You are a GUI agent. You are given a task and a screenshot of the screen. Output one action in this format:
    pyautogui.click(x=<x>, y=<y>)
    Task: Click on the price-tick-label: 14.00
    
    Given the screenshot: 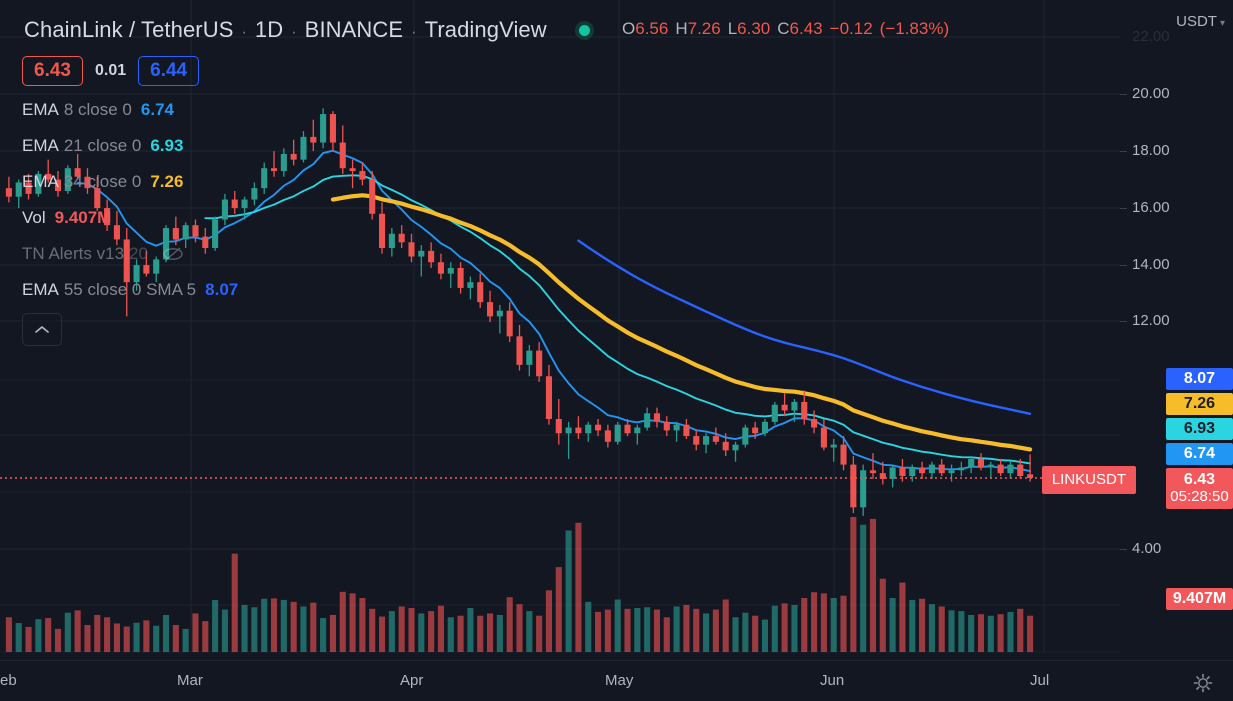 What is the action you would take?
    pyautogui.click(x=1151, y=264)
    